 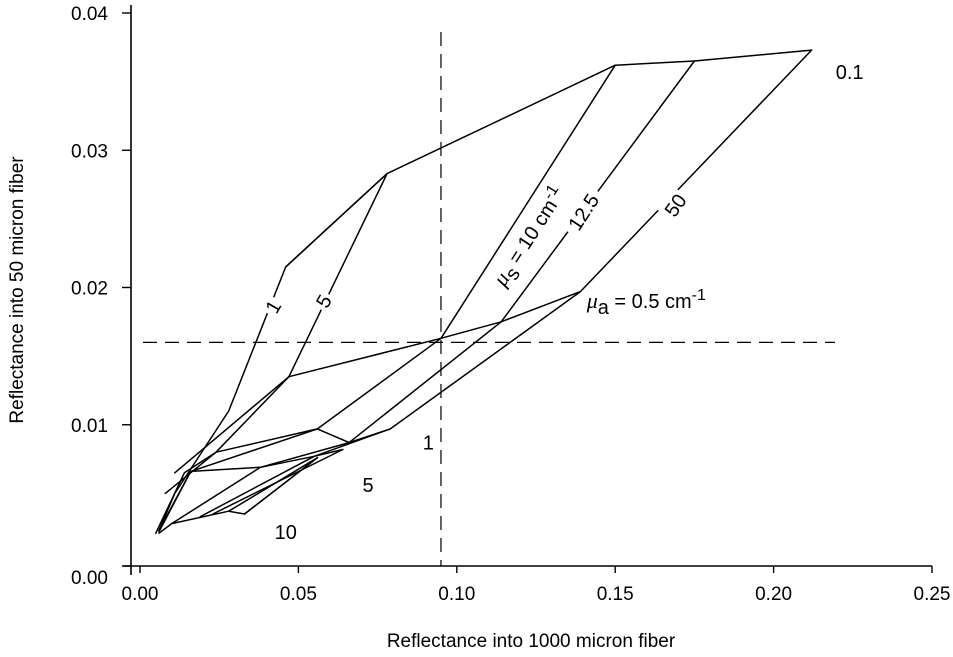 I want to click on mu-symbol: μ, so click(x=592, y=300).